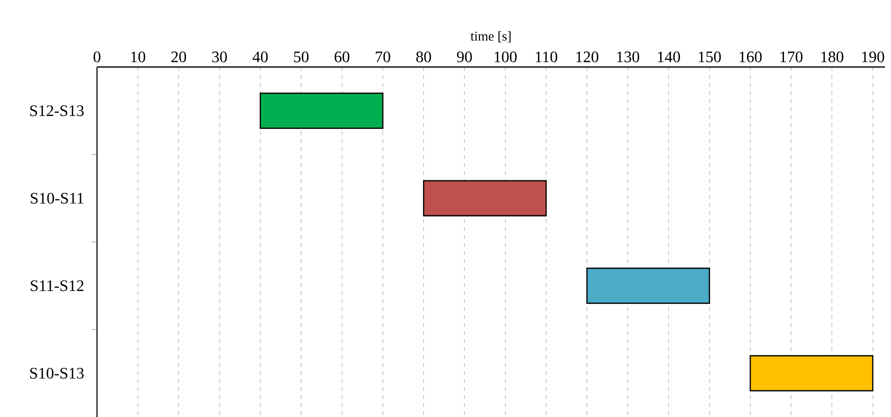 The image size is (891, 417). I want to click on x-tick-label: 110, so click(547, 56).